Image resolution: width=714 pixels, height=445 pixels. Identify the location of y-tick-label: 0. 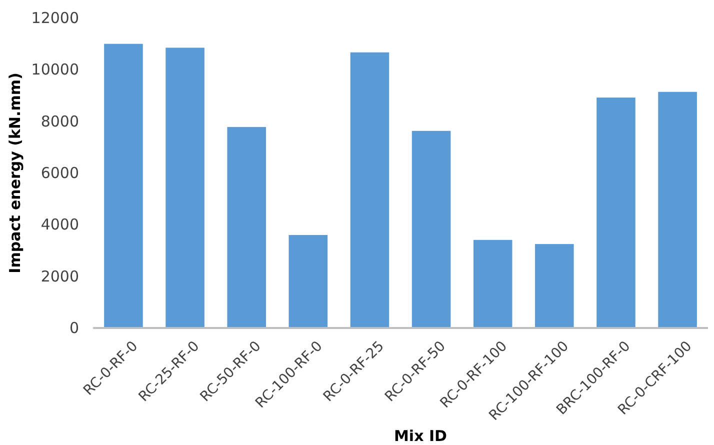
(74, 328).